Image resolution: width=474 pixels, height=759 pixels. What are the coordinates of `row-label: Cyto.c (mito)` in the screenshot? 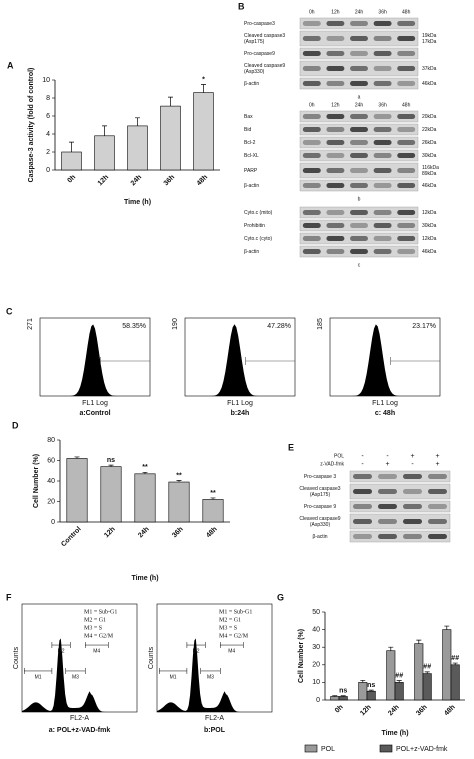 It's located at (258, 213).